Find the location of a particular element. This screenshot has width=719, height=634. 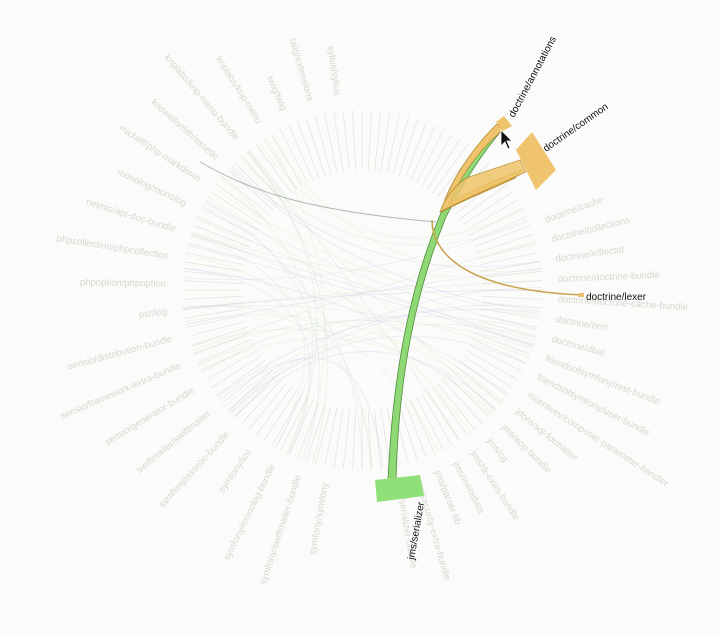

faded-node-label: symfony/icu is located at coordinates (235, 471).